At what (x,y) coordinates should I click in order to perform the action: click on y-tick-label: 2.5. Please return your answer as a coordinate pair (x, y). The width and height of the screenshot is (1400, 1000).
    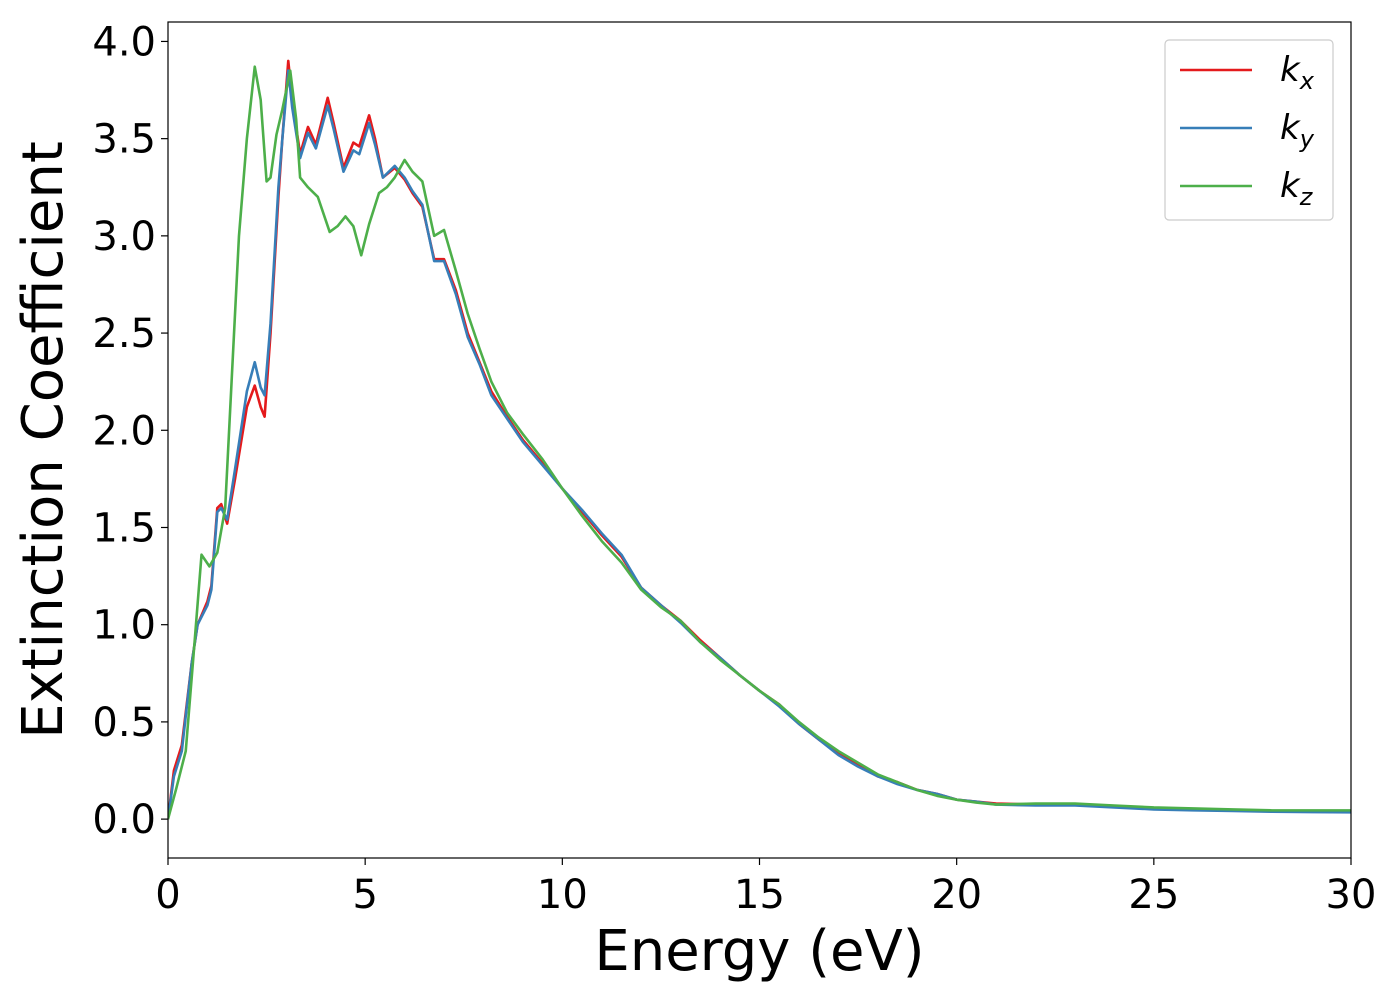
    Looking at the image, I should click on (124, 334).